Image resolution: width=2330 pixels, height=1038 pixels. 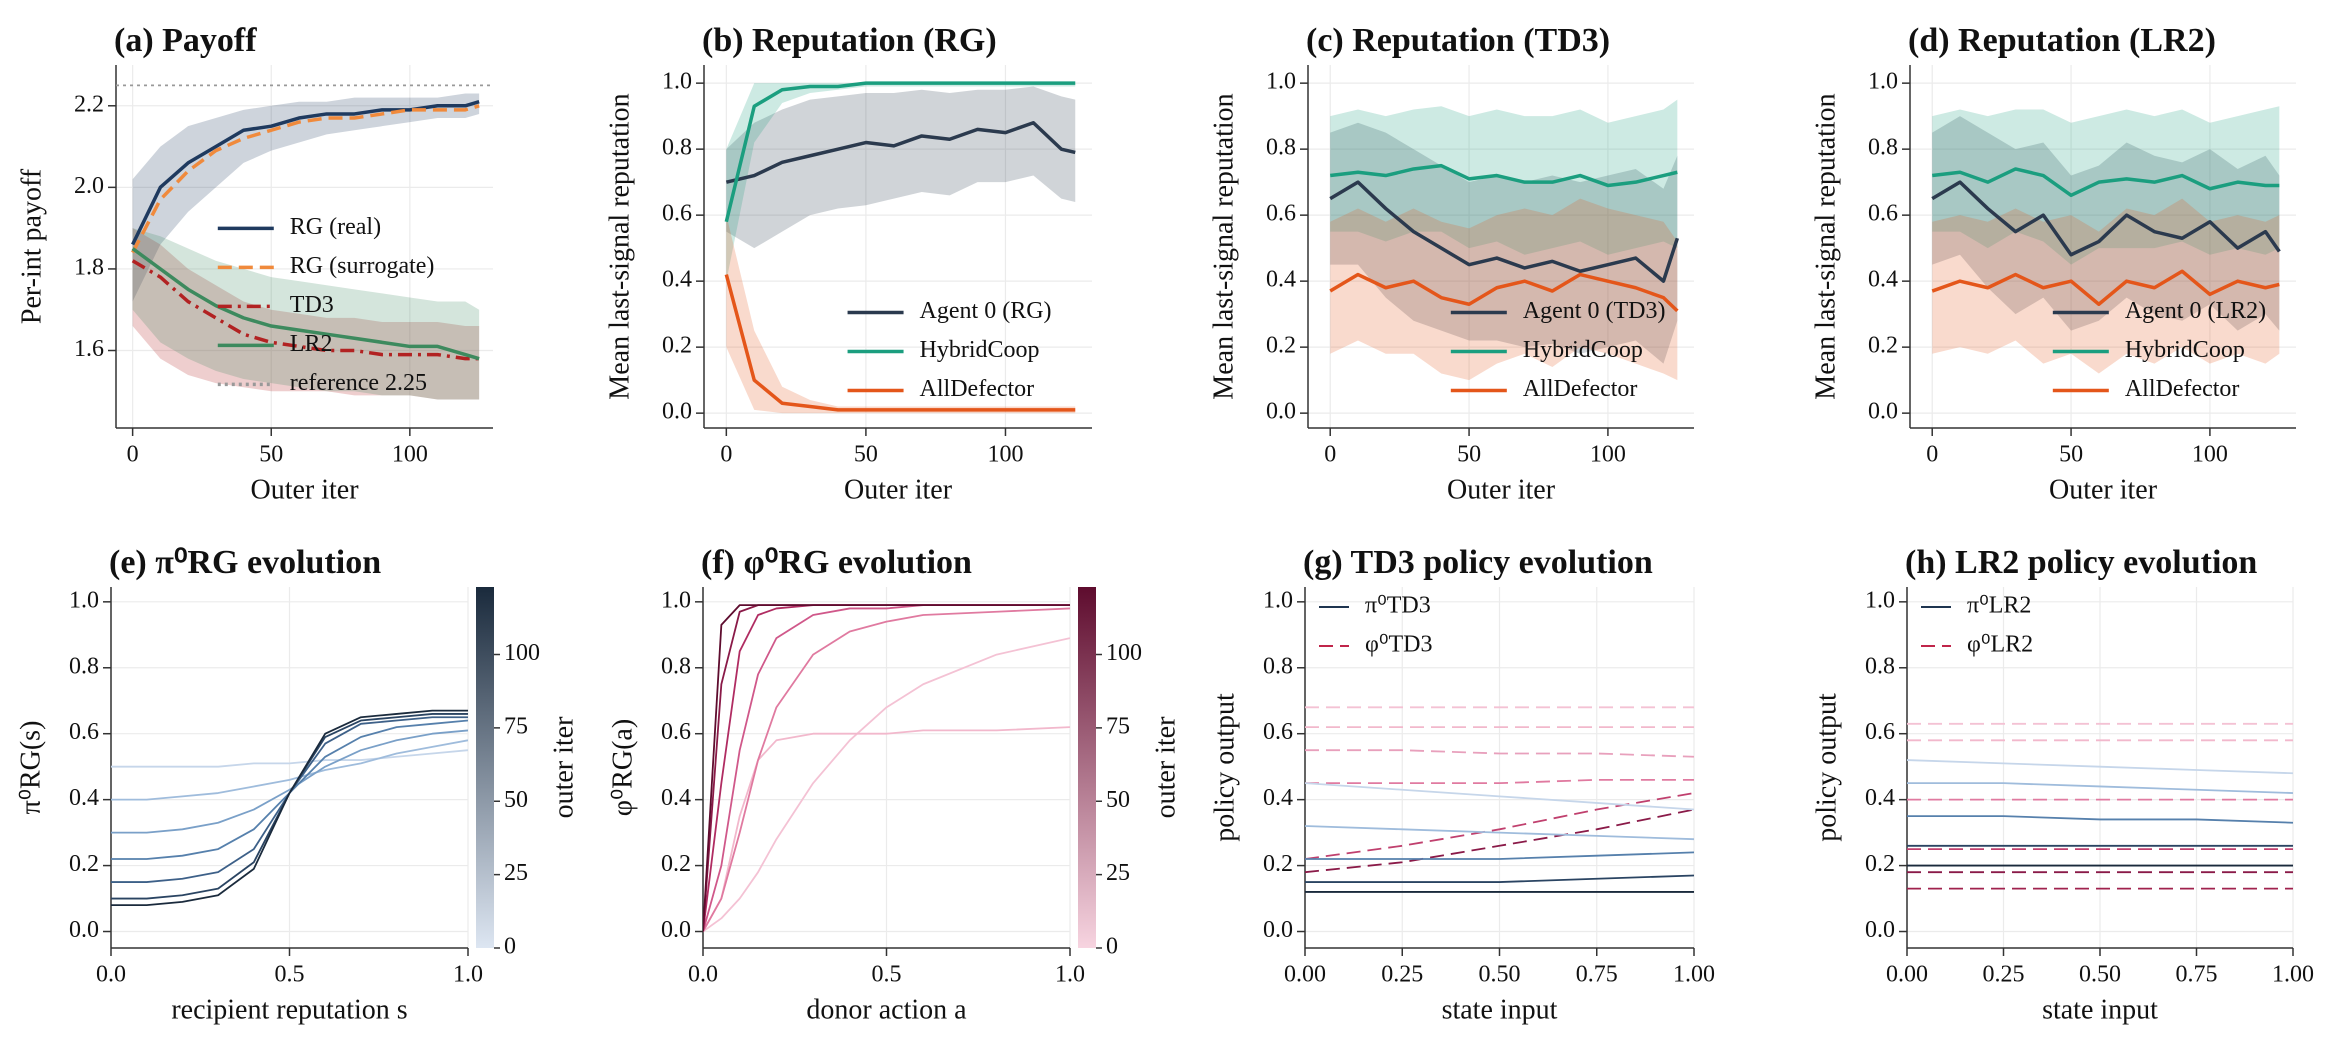 I want to click on legend-label: φ⁰LR2, so click(x=2000, y=645).